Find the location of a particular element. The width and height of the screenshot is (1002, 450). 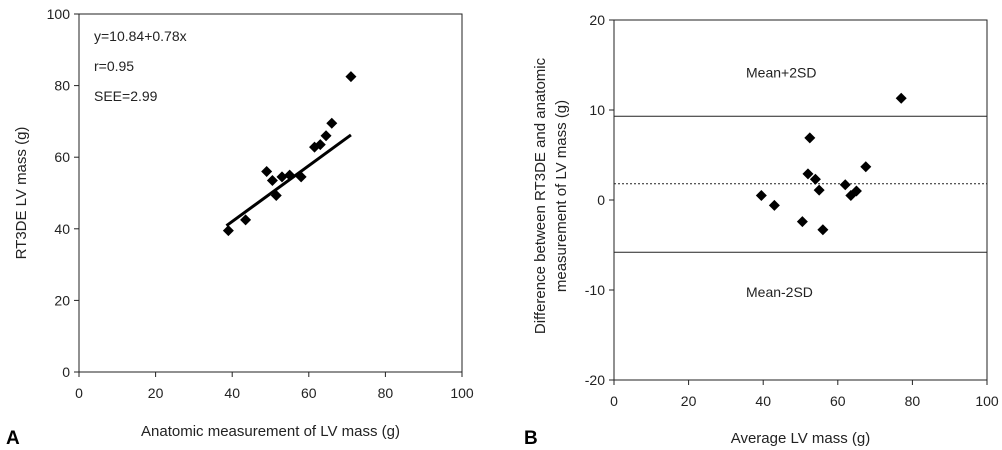

chart-a-points is located at coordinates (289, 154).